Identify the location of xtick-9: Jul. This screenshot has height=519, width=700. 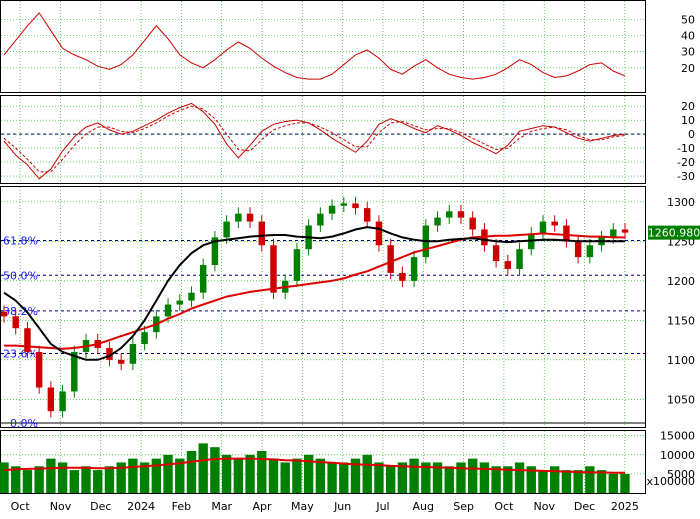
(382, 506).